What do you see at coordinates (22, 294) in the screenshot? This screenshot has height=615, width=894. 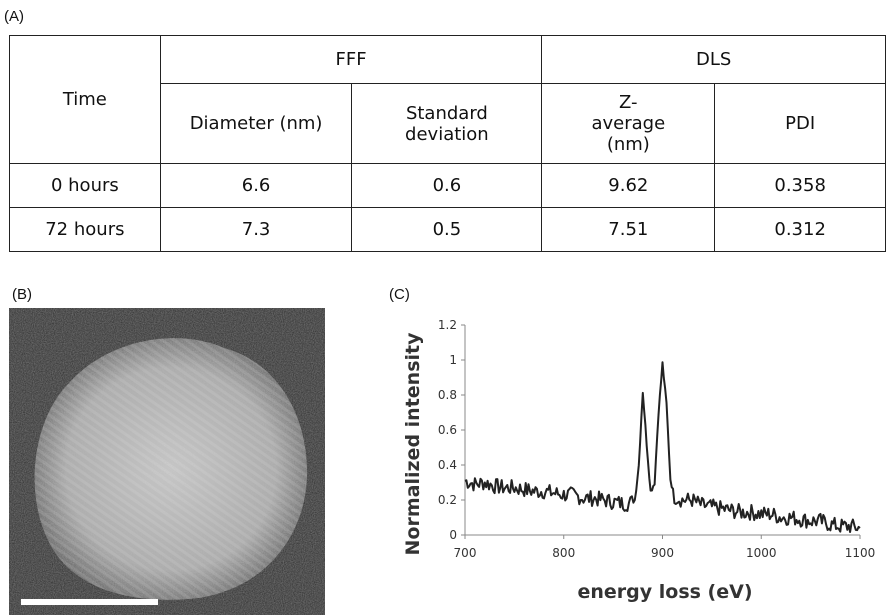 I see `panel-label-b: (B)` at bounding box center [22, 294].